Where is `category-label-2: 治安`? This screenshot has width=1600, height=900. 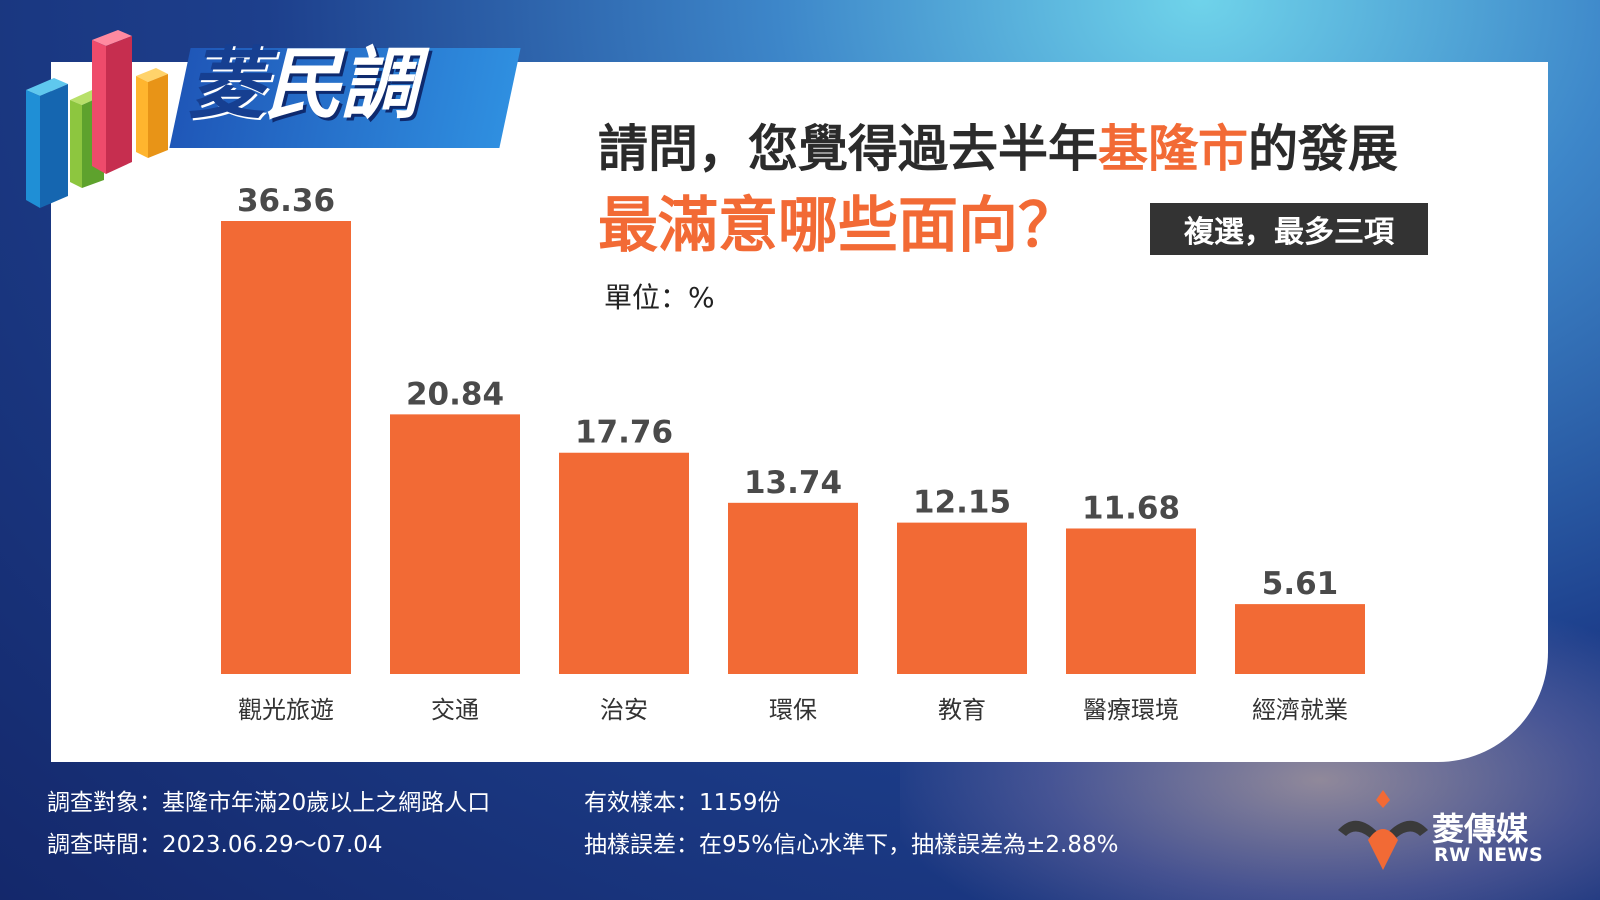 category-label-2: 治安 is located at coordinates (624, 710).